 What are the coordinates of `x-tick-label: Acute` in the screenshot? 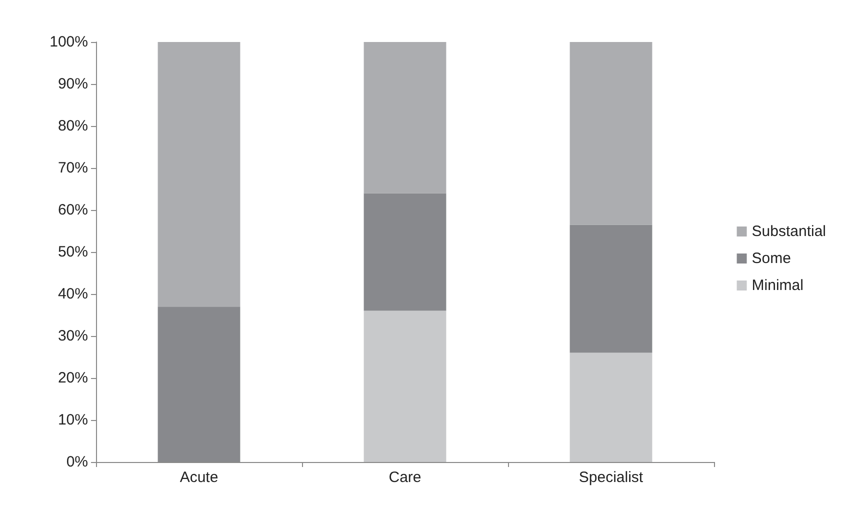 It's located at (199, 477).